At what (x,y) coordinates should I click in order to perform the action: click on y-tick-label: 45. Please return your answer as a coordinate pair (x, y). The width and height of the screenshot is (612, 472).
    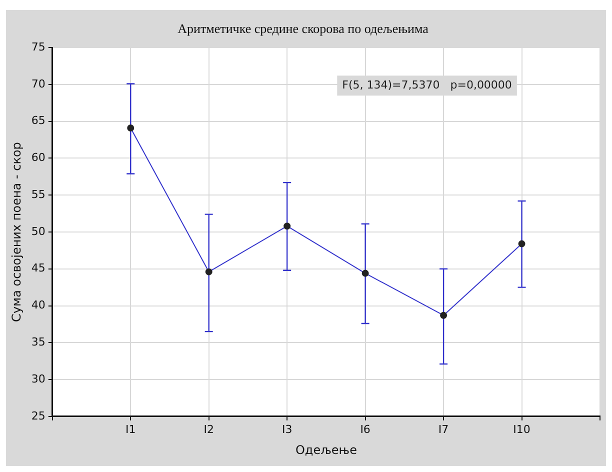
    Looking at the image, I should click on (38, 268).